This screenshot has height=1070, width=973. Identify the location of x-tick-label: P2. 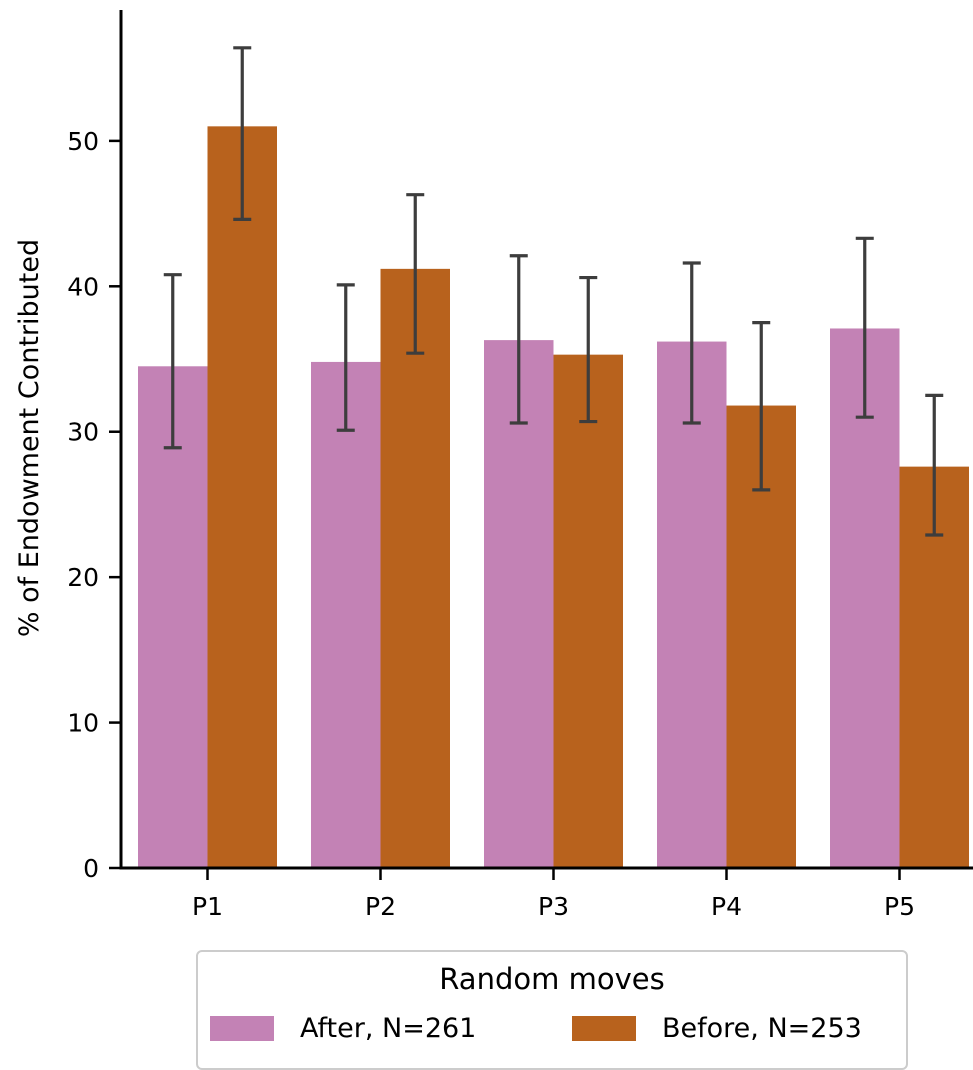
(380, 906).